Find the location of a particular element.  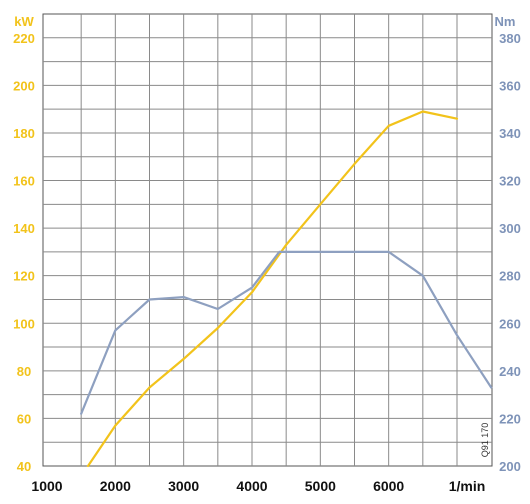

x-tick-label: 1/min is located at coordinates (467, 486).